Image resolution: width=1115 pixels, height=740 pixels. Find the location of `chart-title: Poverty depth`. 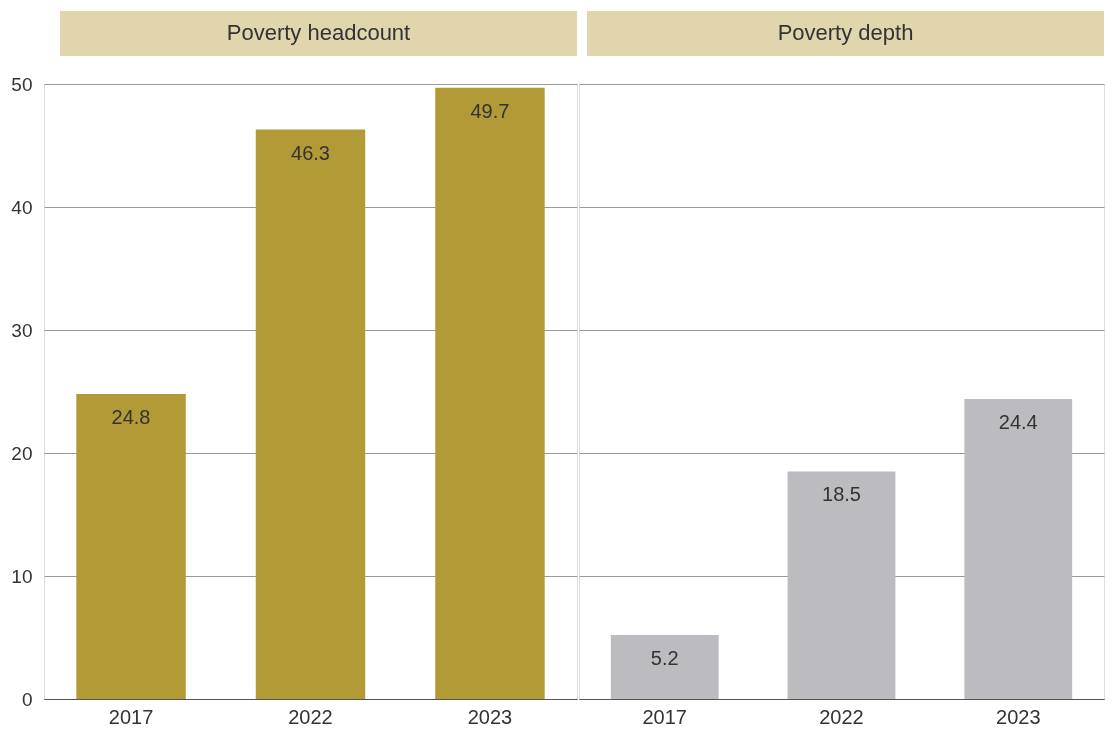

chart-title: Poverty depth is located at coordinates (845, 32).